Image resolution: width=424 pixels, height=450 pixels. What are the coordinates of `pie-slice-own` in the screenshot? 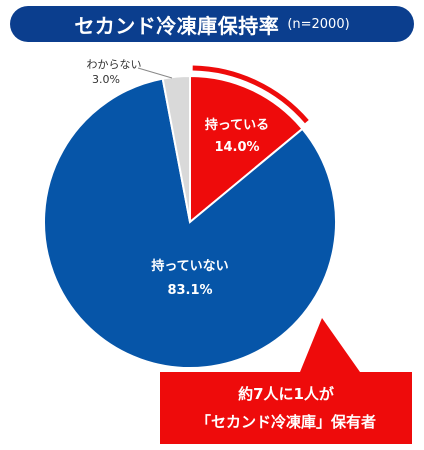 It's located at (246, 149).